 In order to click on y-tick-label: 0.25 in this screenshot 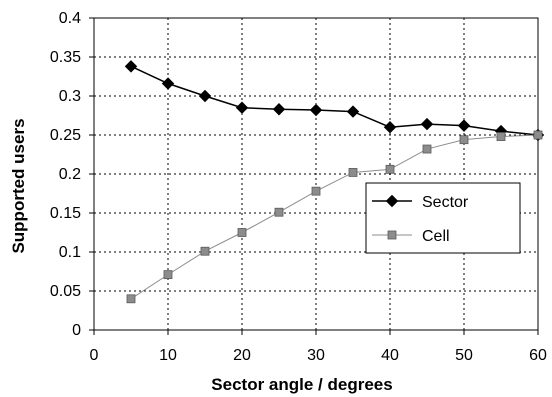, I will do `click(65, 135)`.